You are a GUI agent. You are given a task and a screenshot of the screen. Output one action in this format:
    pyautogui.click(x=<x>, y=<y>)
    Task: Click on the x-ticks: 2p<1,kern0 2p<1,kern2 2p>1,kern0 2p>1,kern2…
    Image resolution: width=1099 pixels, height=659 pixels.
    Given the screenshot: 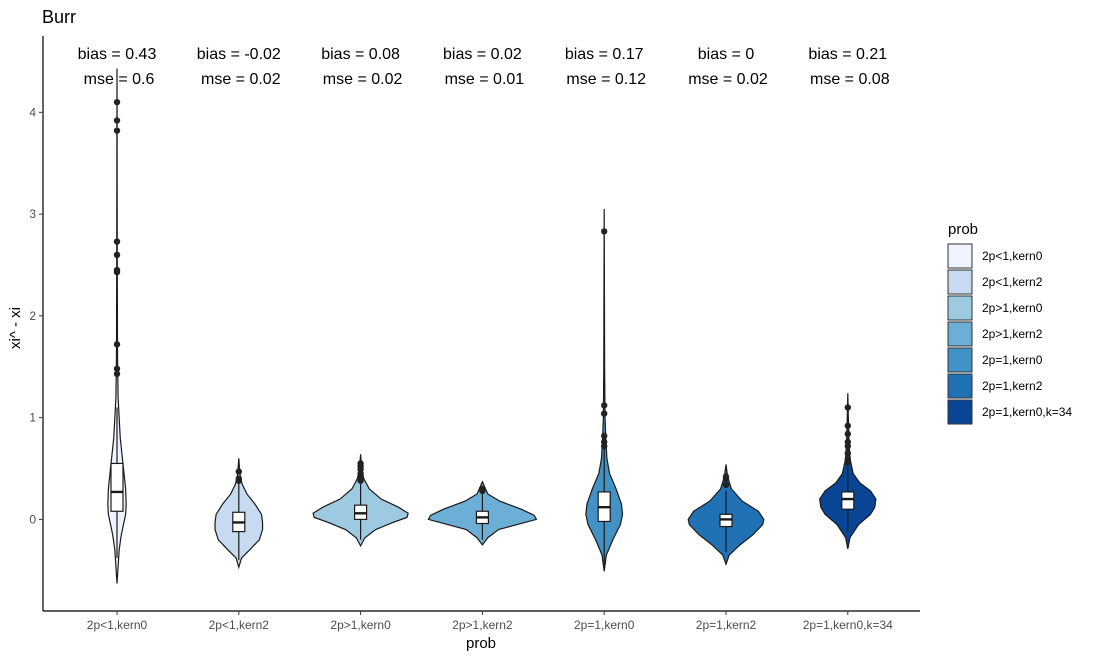 What is the action you would take?
    pyautogui.click(x=490, y=621)
    